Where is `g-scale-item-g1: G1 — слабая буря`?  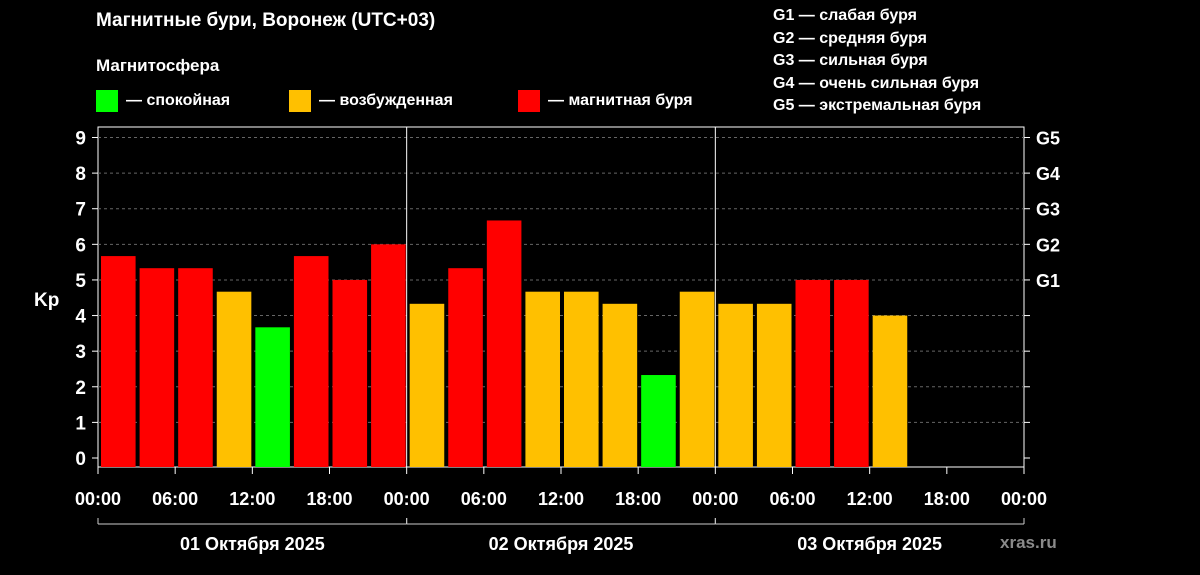
g-scale-item-g1: G1 — слабая буря is located at coordinates (845, 15).